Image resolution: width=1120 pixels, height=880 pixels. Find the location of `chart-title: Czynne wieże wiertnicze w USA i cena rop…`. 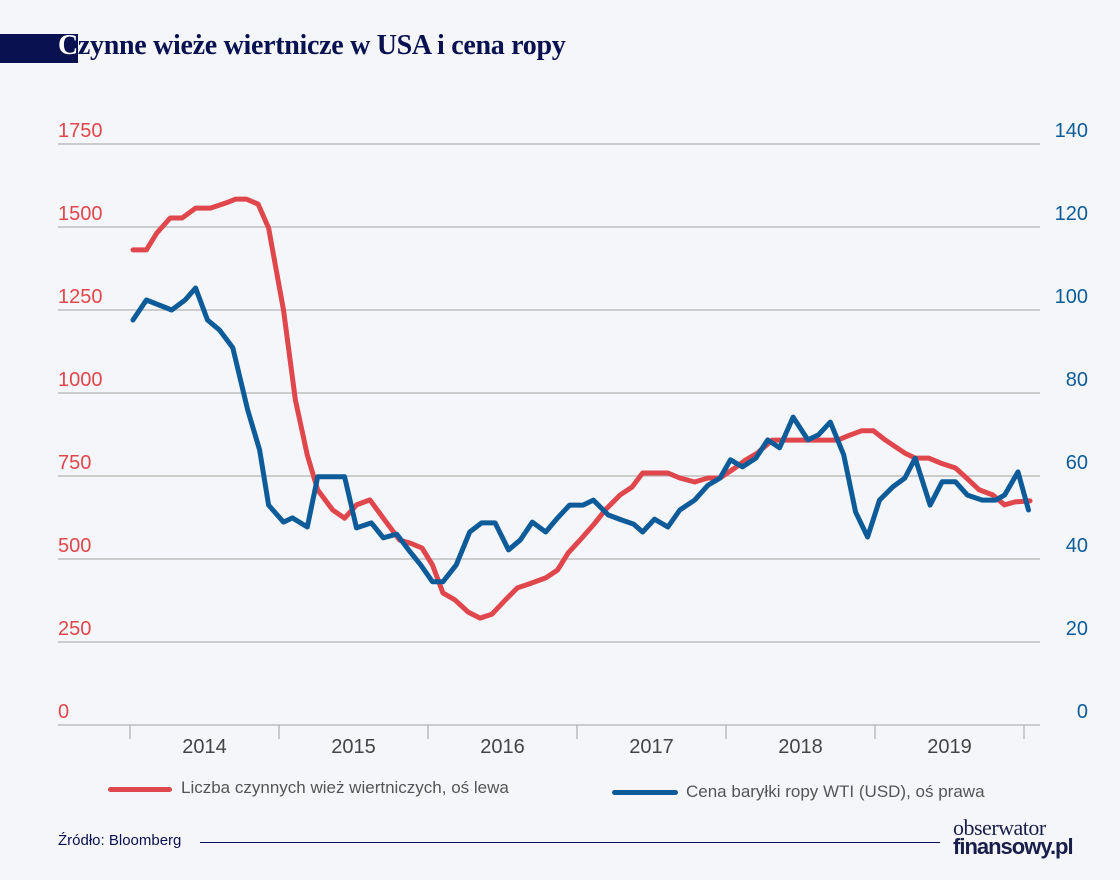

chart-title: Czynne wieże wiertnicze w USA i cena rop… is located at coordinates (312, 46).